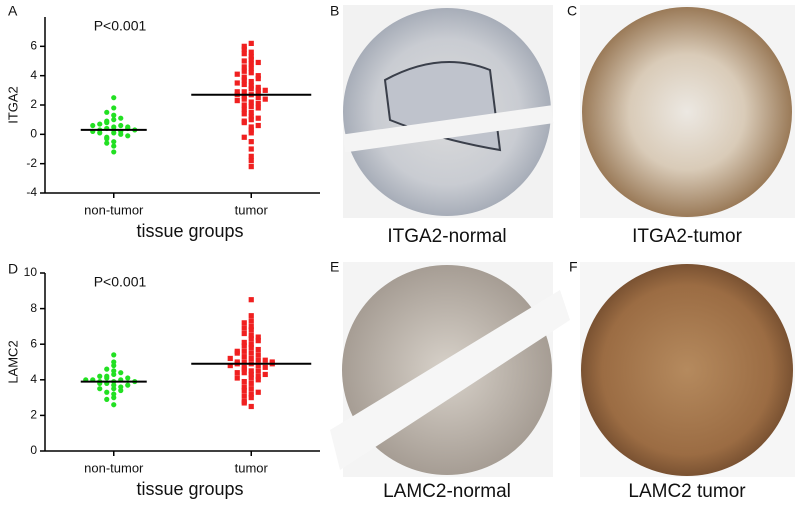 The image size is (800, 511). What do you see at coordinates (189, 489) in the screenshot?
I see `x-axis-label: tissue groups` at bounding box center [189, 489].